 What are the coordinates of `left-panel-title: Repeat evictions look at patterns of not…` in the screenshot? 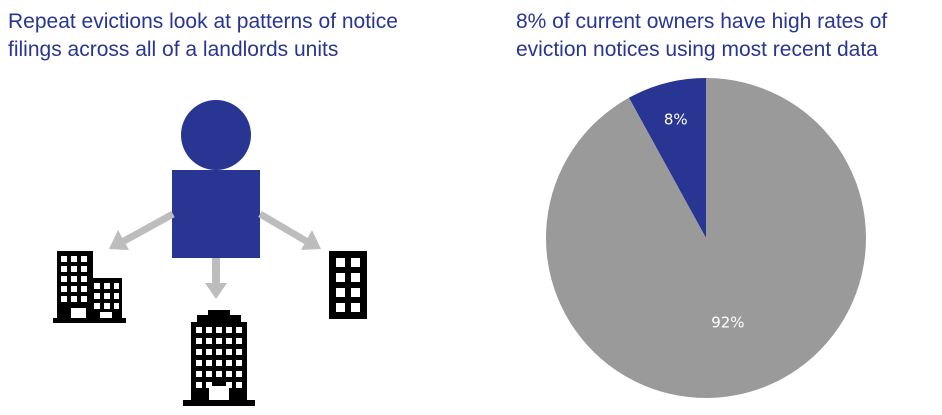 It's located at (238, 36).